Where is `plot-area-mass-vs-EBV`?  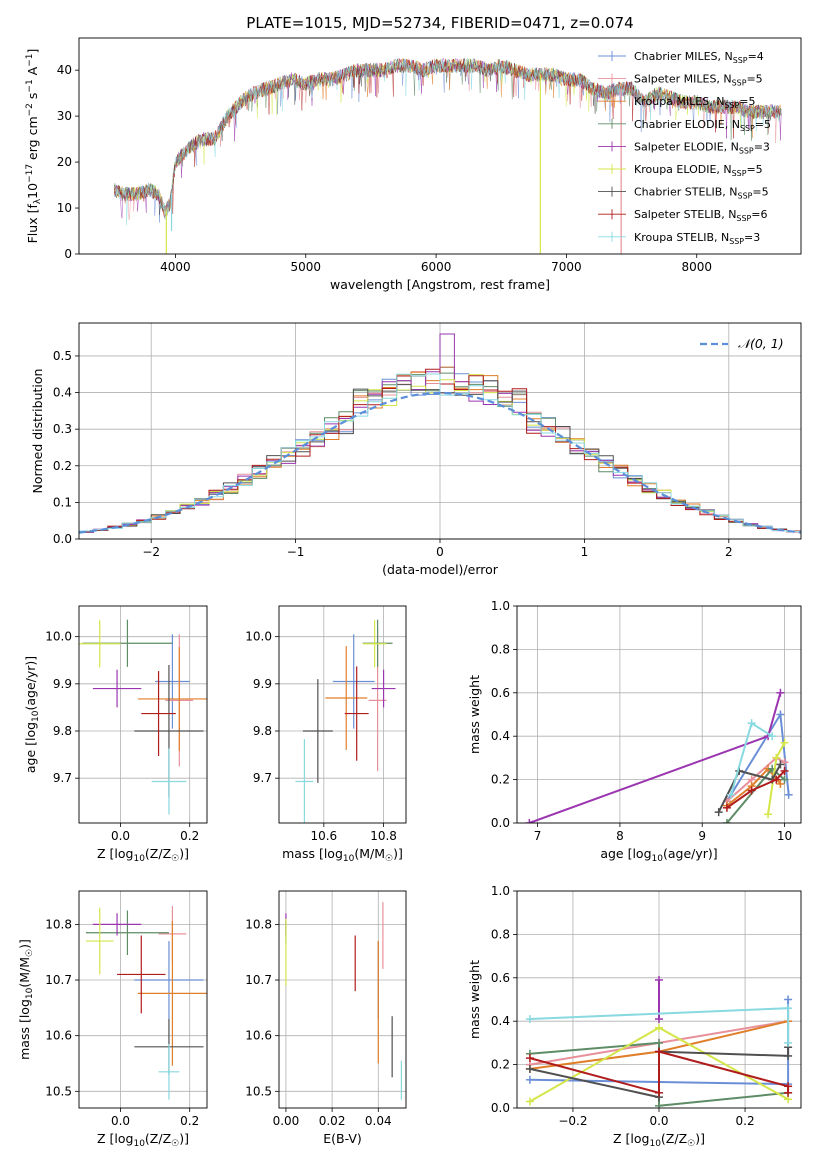 plot-area-mass-vs-EBV is located at coordinates (343, 1001).